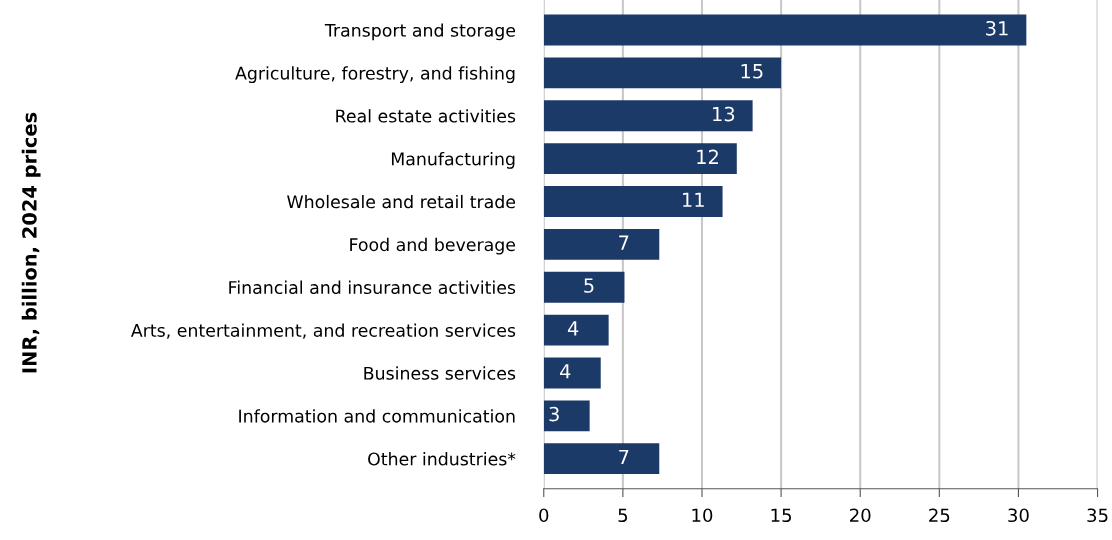  Describe the element at coordinates (939, 515) in the screenshot. I see `x-tick-label: 25` at that location.